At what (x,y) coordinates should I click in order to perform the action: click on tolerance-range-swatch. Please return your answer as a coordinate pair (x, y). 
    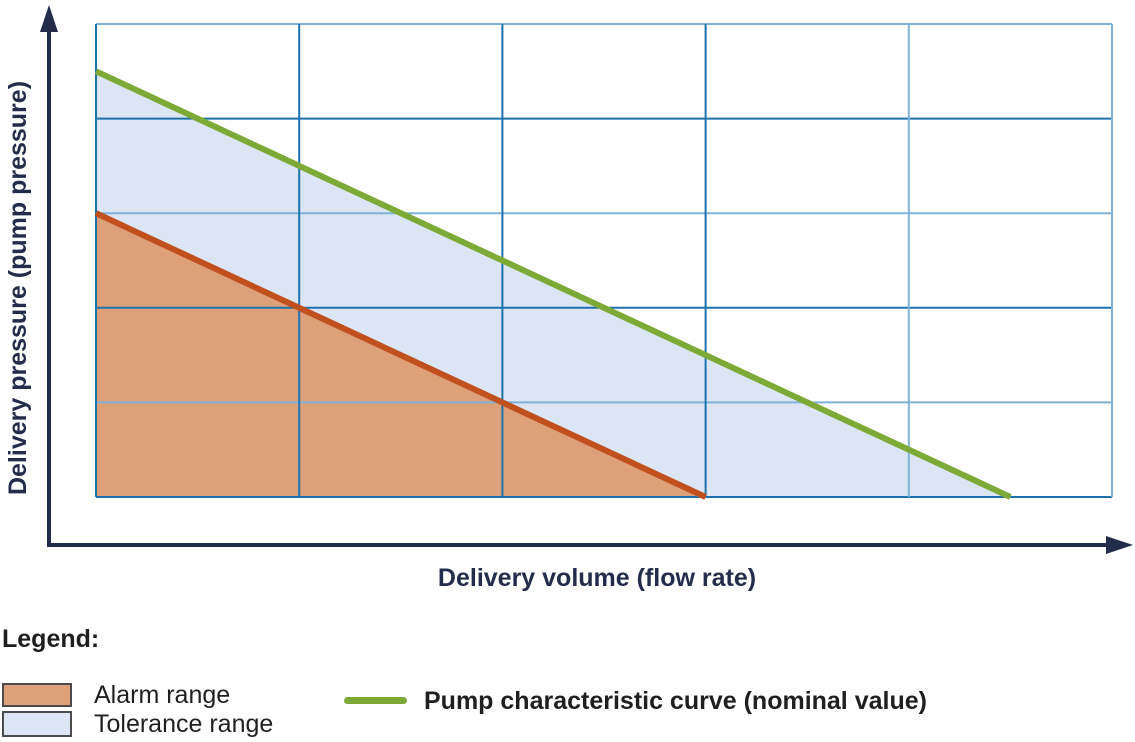
    Looking at the image, I should click on (37, 724).